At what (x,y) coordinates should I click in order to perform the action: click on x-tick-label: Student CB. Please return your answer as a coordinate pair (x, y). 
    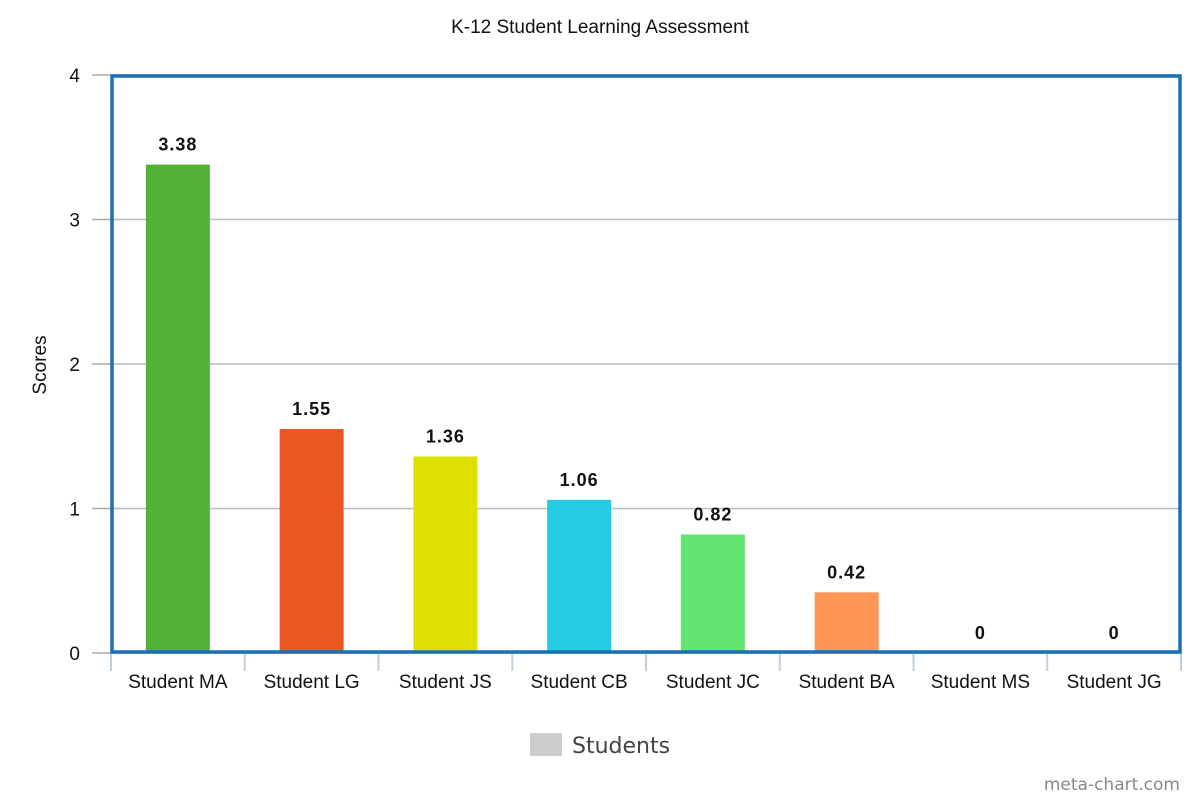
    Looking at the image, I should click on (579, 682).